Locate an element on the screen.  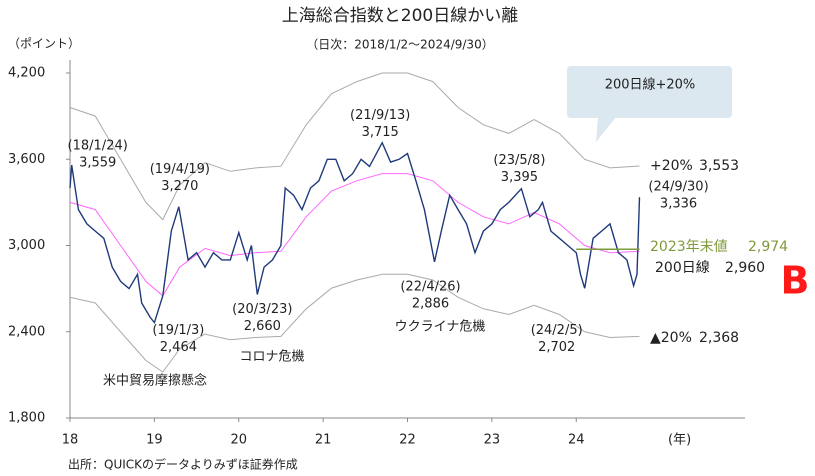
callout-pointer is located at coordinates (606, 129).